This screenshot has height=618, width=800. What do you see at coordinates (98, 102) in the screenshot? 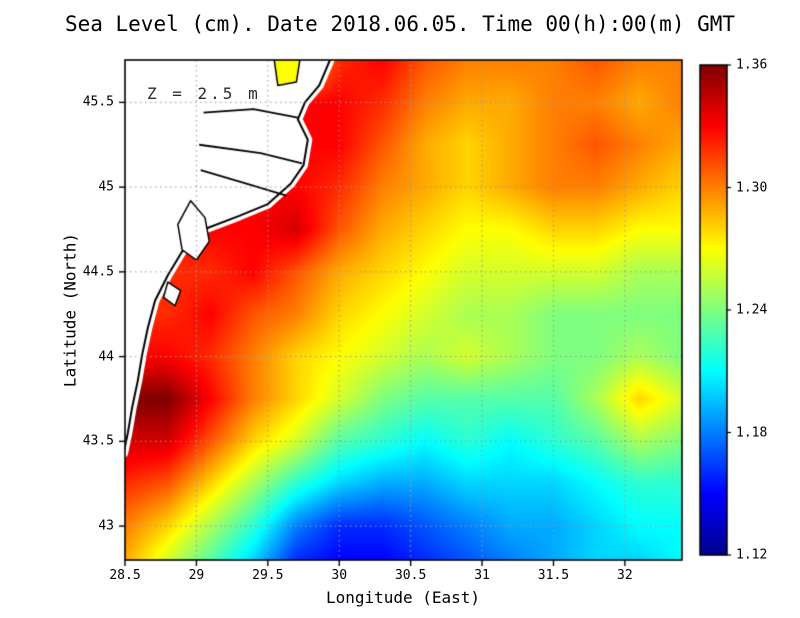
I see `y-tick-label: 45.5` at bounding box center [98, 102].